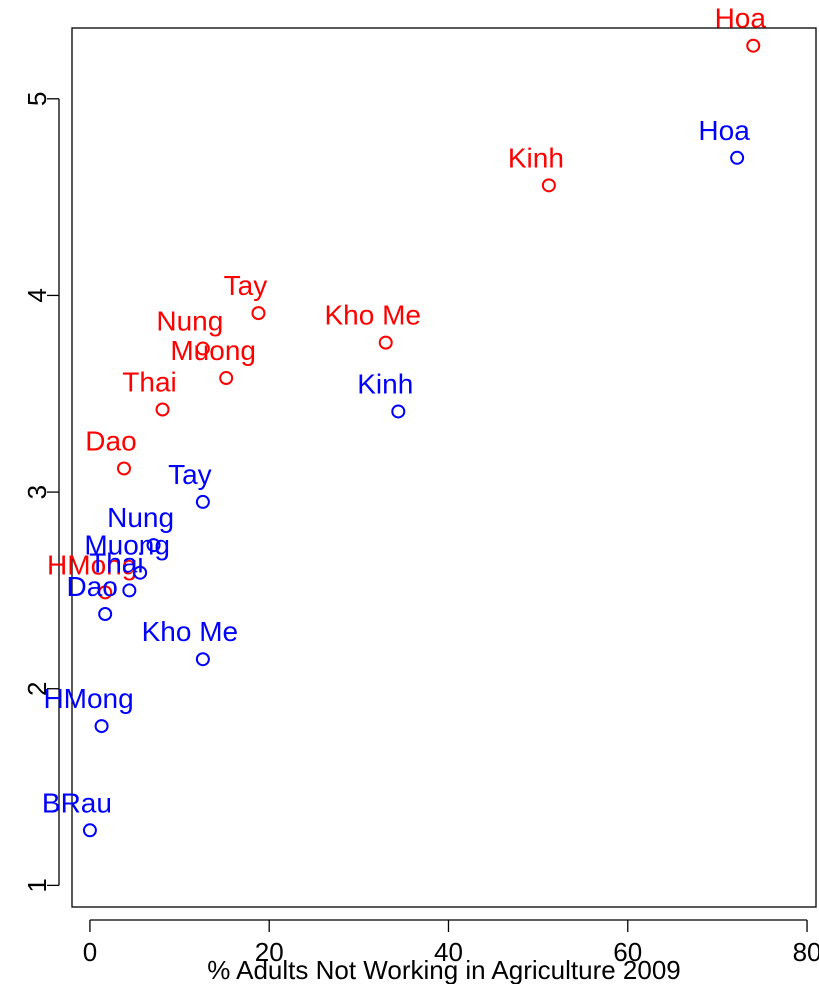 The image size is (819, 984). Describe the element at coordinates (448, 952) in the screenshot. I see `x-tick-label: 40` at that location.